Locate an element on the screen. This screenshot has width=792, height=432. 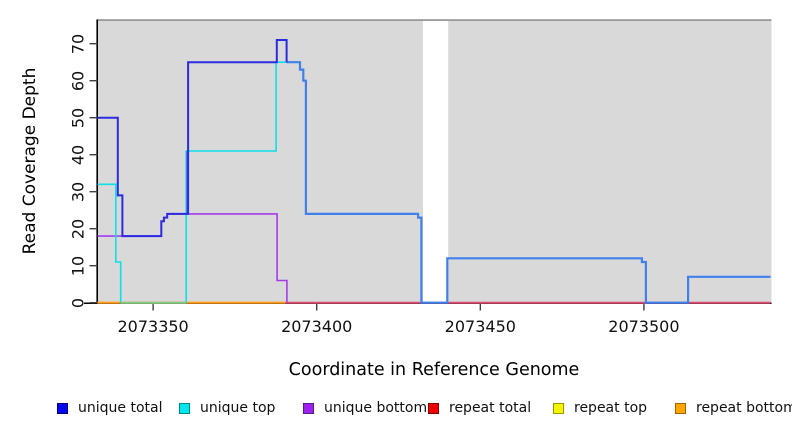
legend-item-repeat-bottom: repeat bottom is located at coordinates (733, 408).